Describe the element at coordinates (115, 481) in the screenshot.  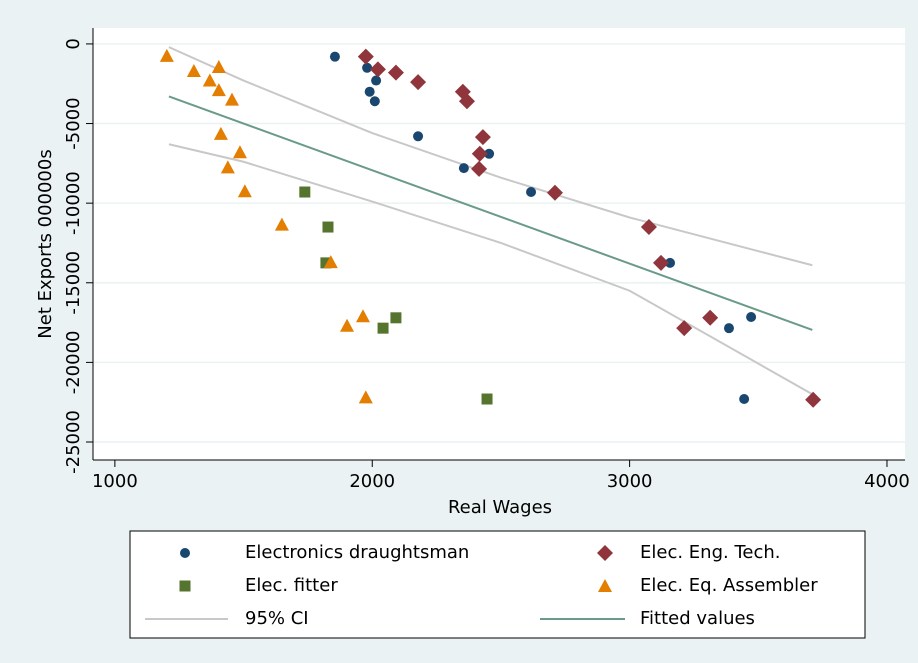
I see `x-tick-label: 1000` at that location.